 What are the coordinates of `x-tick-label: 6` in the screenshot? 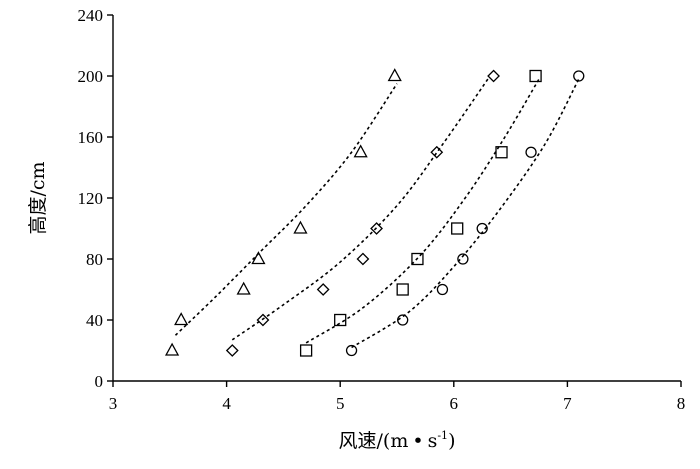 It's located at (454, 403).